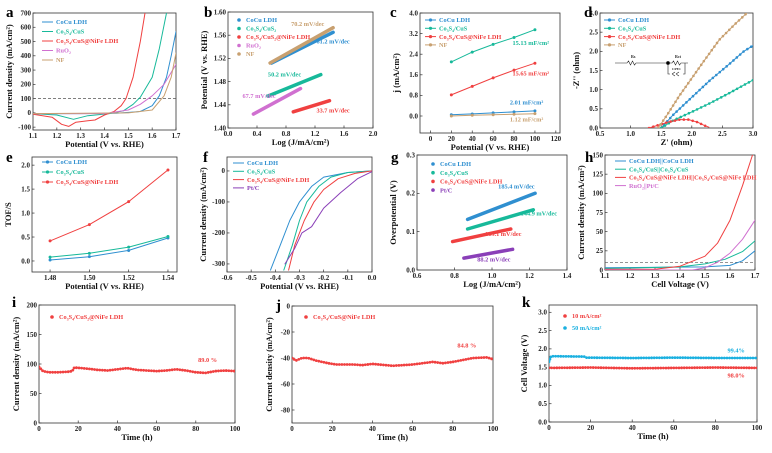  I want to click on y-axis-label: j (mA/cm²), so click(396, 73).